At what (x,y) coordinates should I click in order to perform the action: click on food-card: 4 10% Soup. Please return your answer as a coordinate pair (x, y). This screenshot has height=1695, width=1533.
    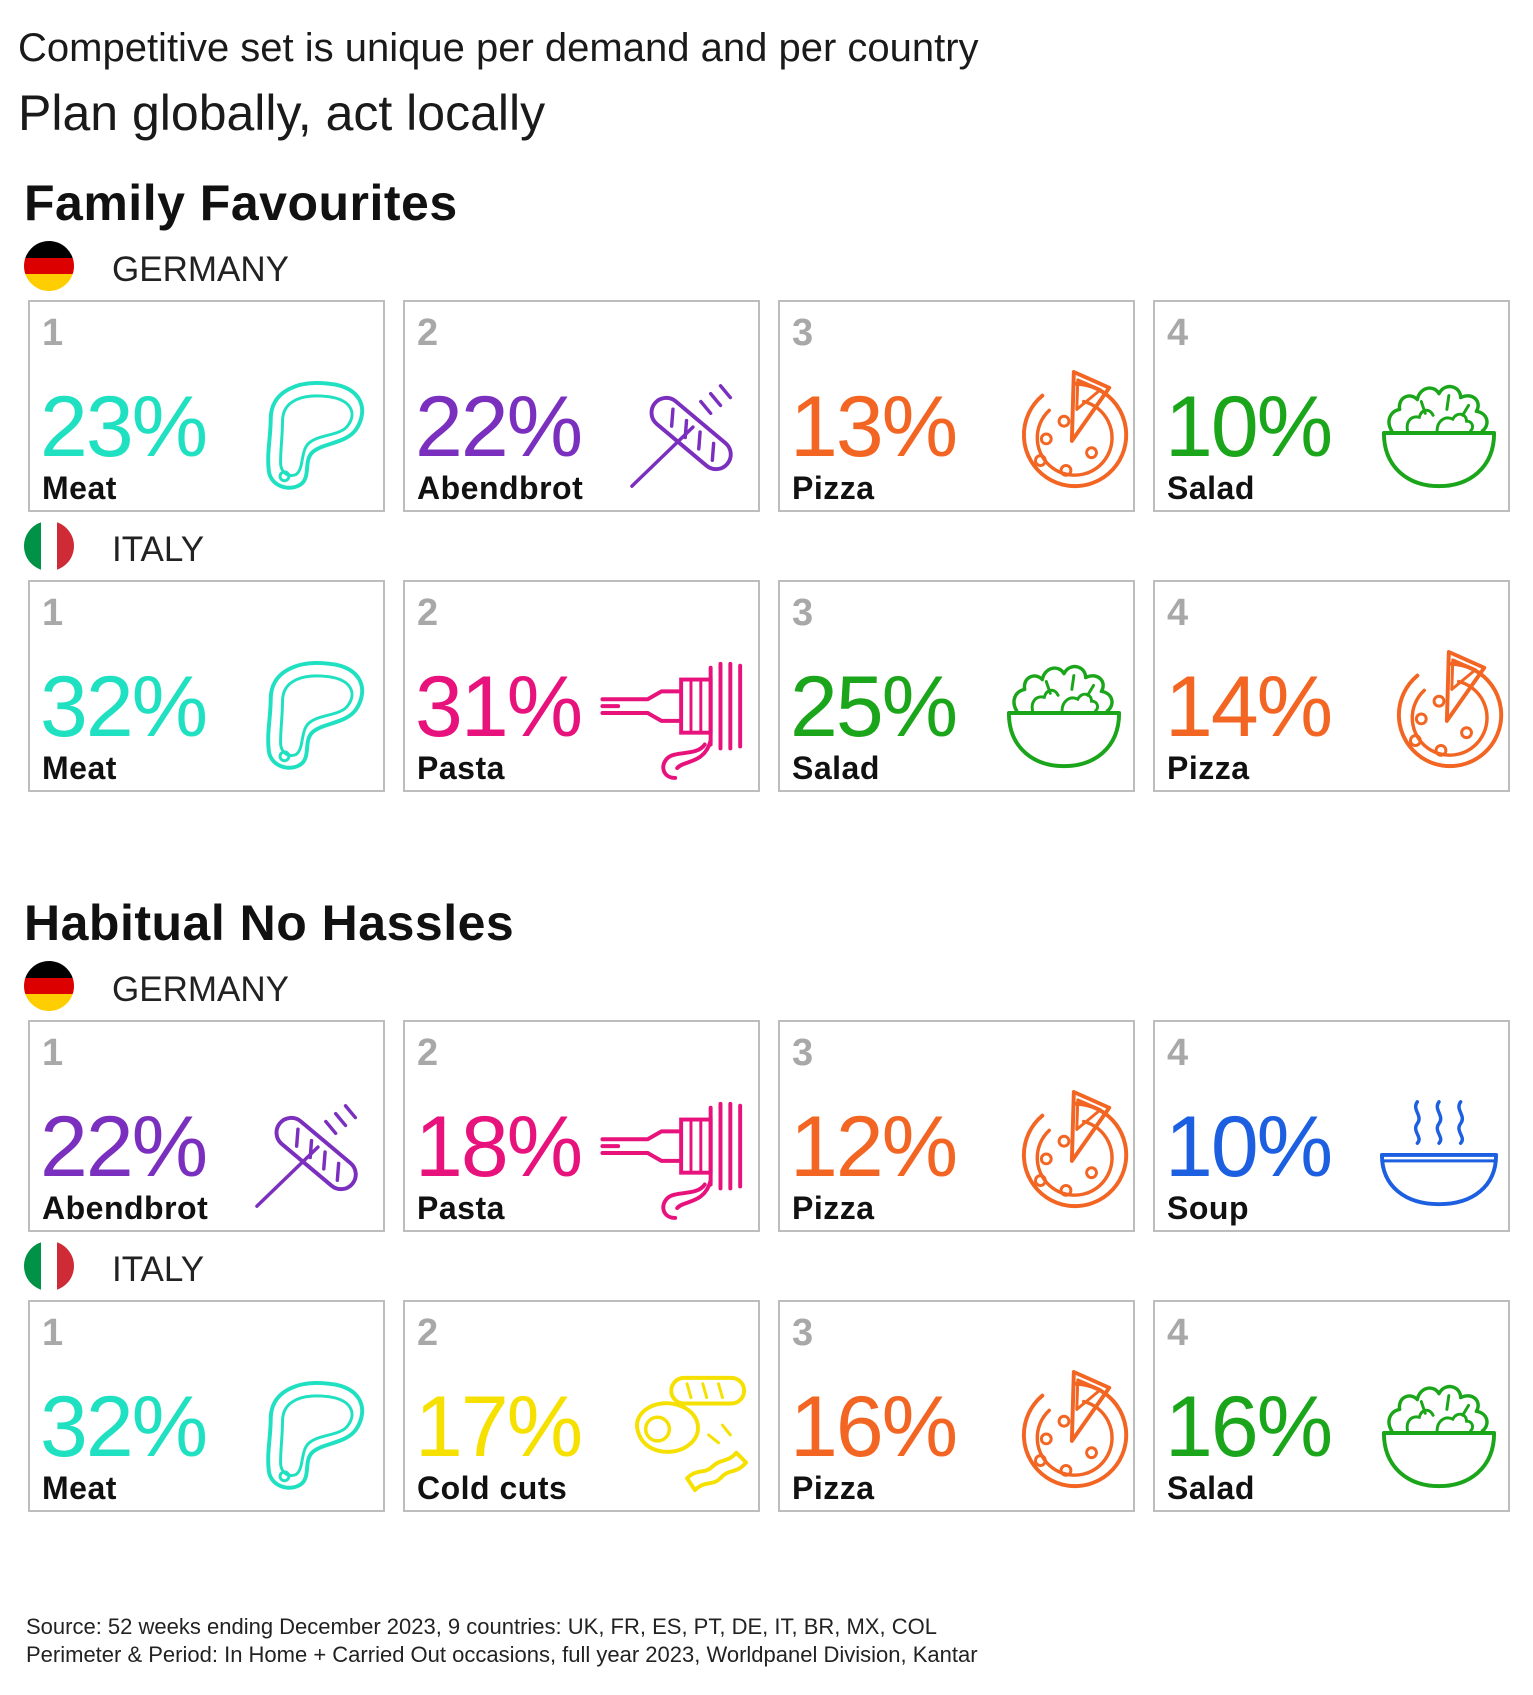
    Looking at the image, I should click on (1331, 1126).